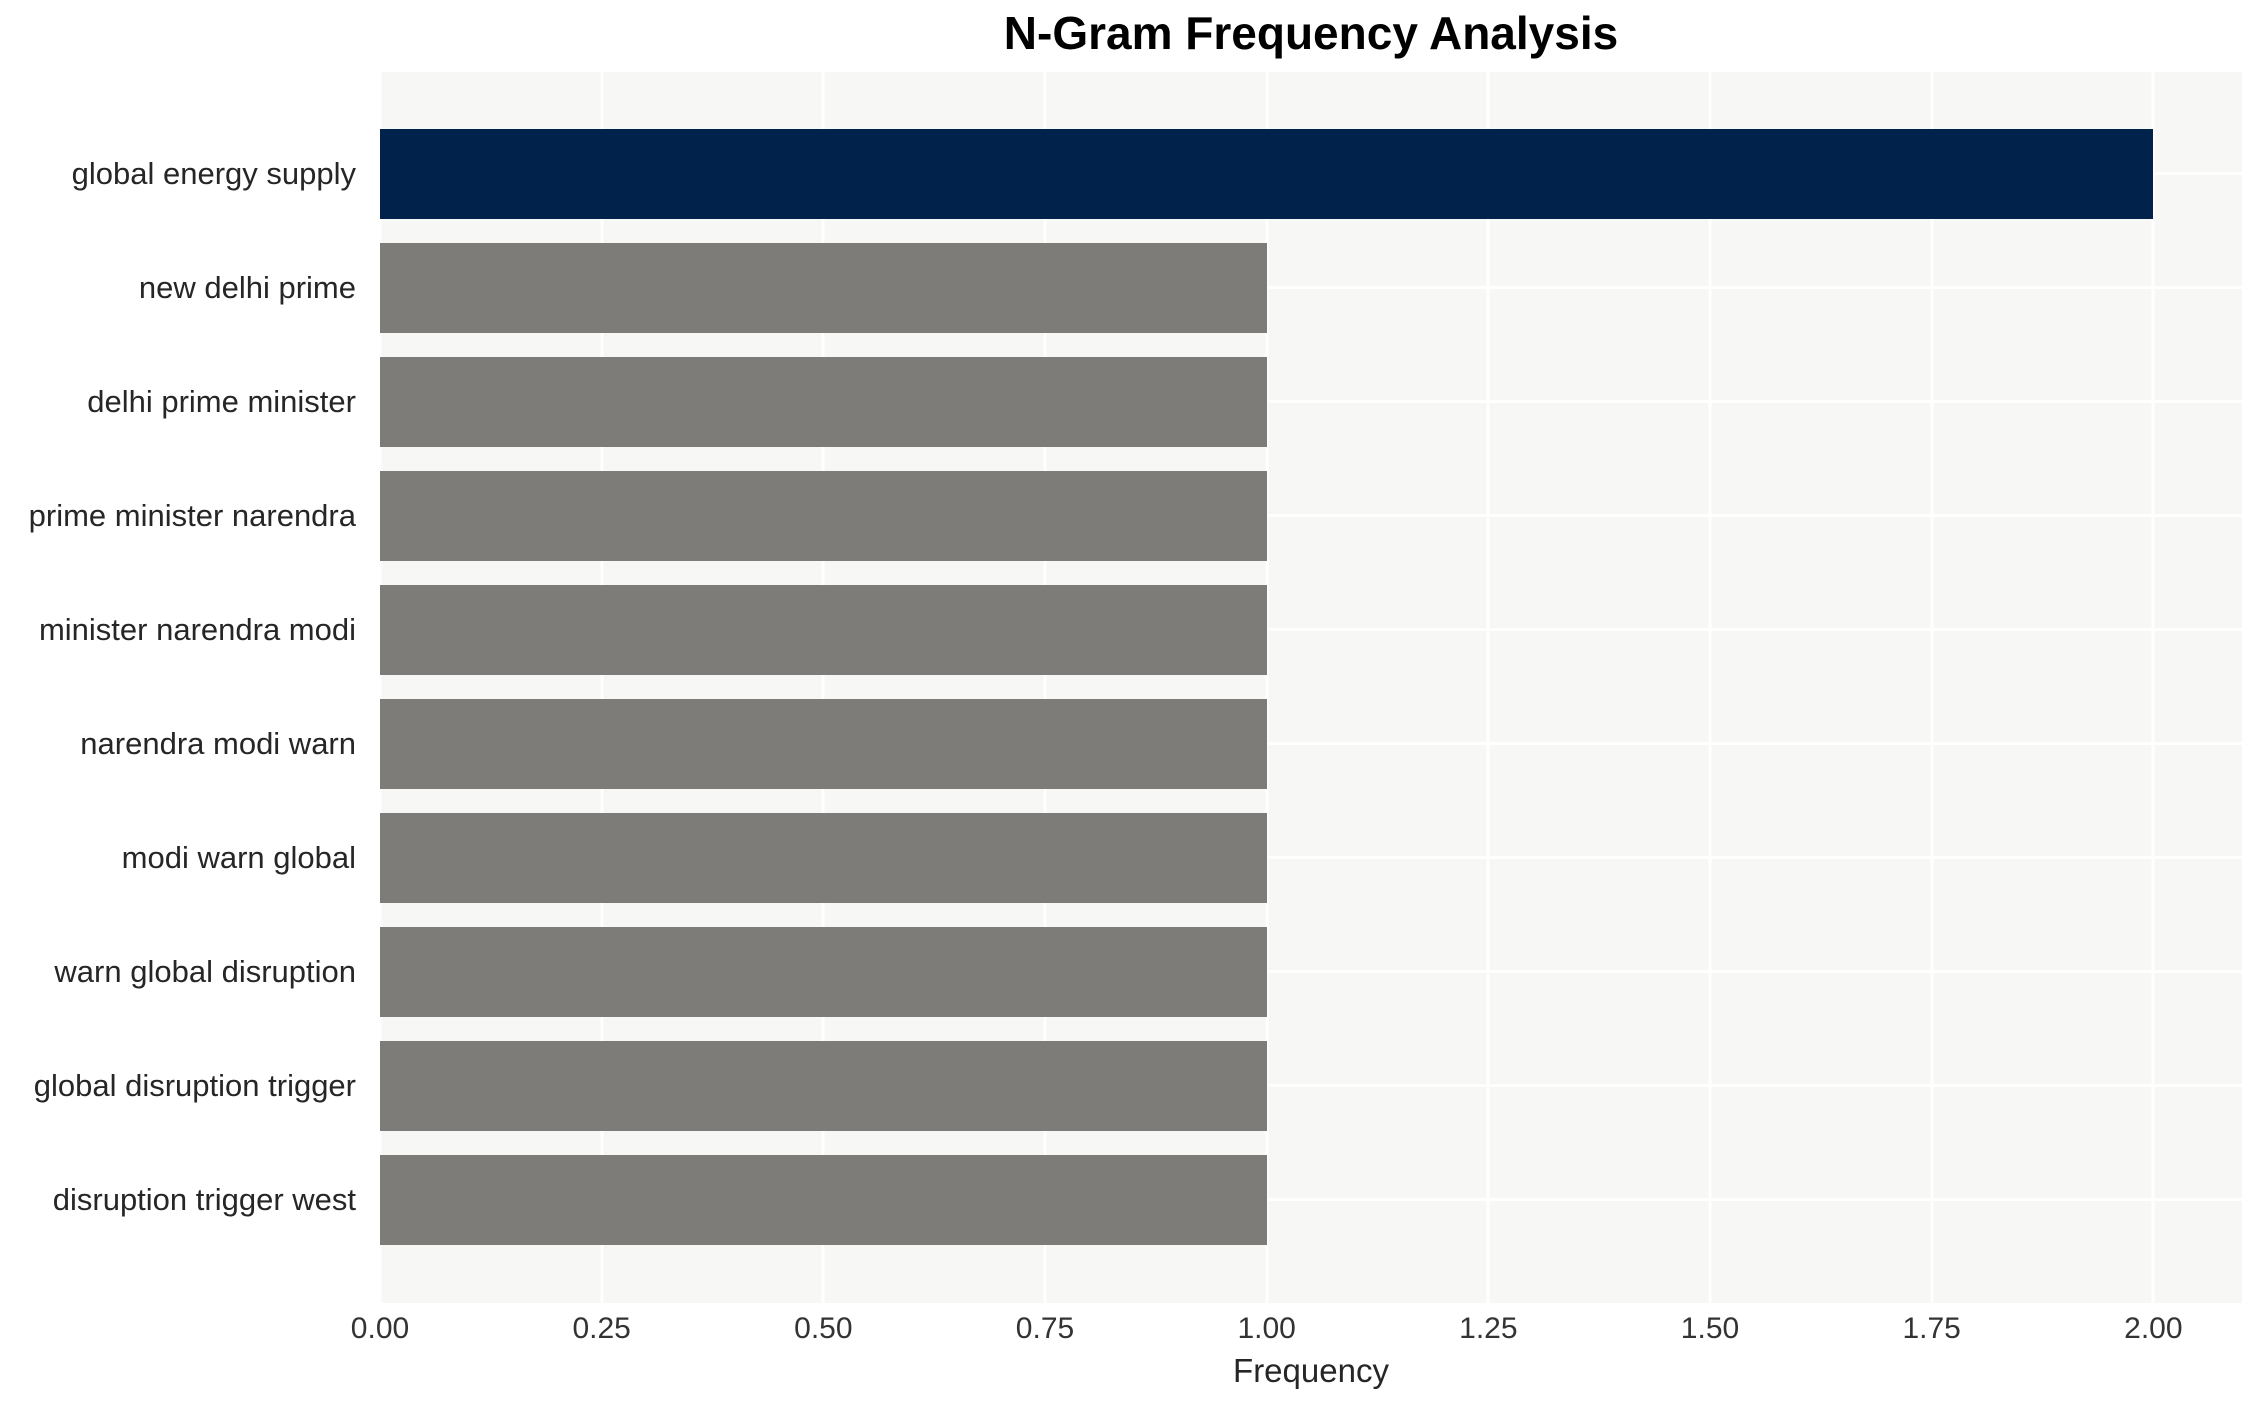 Image resolution: width=2261 pixels, height=1402 pixels. Describe the element at coordinates (1311, 1370) in the screenshot. I see `x-axis-label: Frequency` at that location.